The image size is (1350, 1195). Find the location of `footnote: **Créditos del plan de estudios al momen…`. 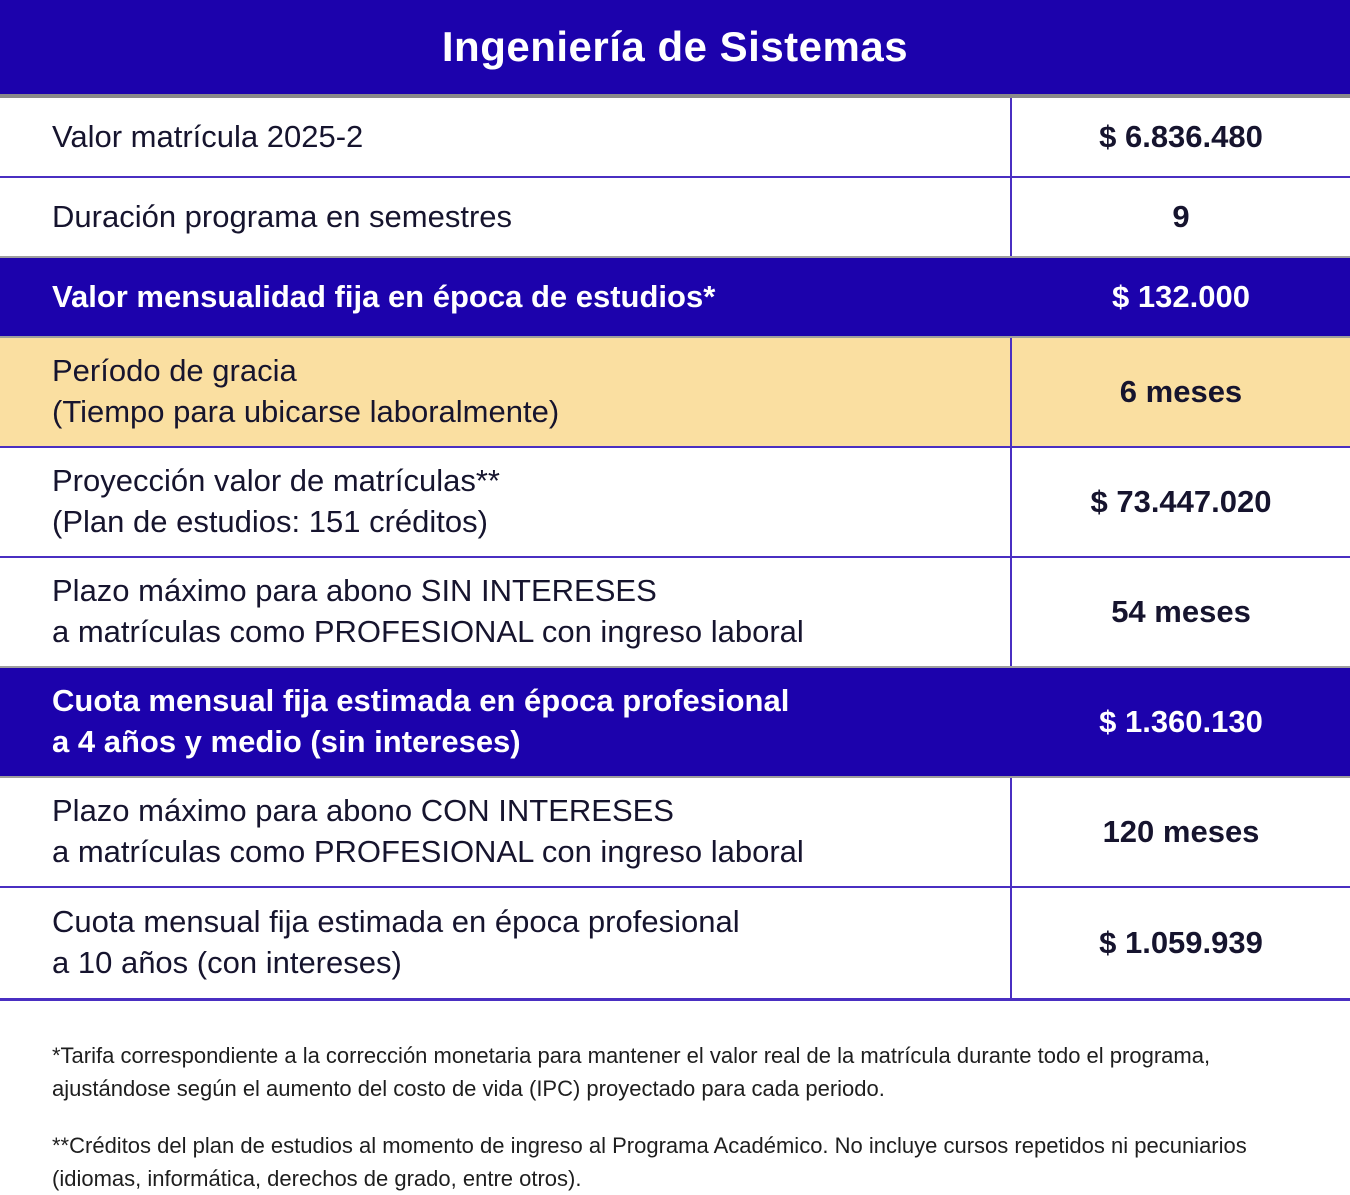

footnote: **Créditos del plan de estudios al momen… is located at coordinates (649, 1162).